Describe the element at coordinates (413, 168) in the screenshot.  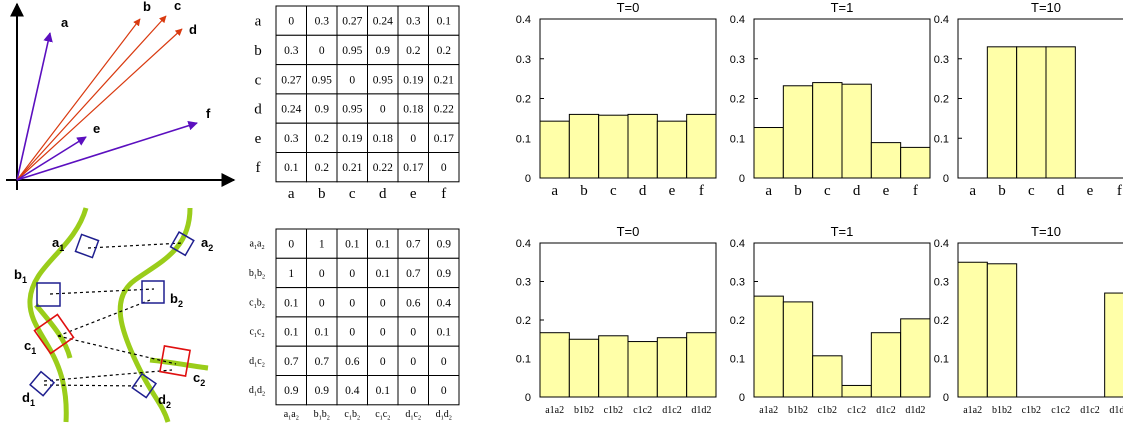
I see `matrix-cell-value: 0.17` at that location.